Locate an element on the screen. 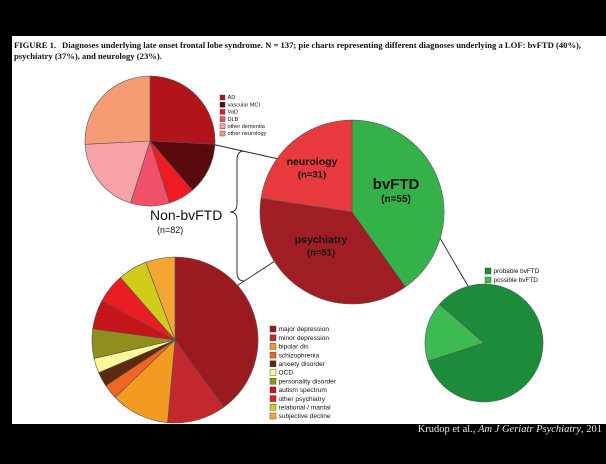 This screenshot has width=606, height=464. credit-journal: Am J Geriatr Psychiatry is located at coordinates (529, 429).